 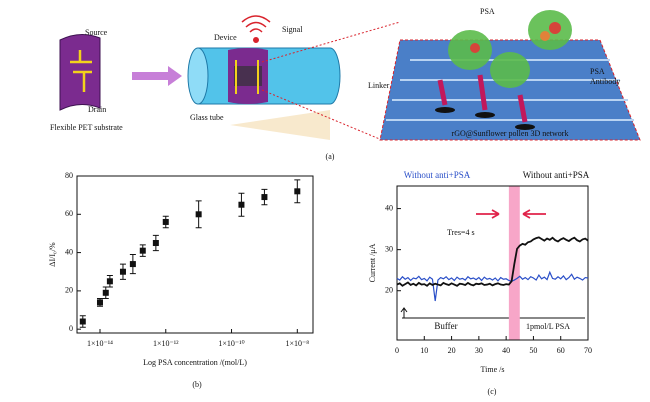 What do you see at coordinates (493, 369) in the screenshot?
I see `x-axis-label: Time /s` at bounding box center [493, 369].